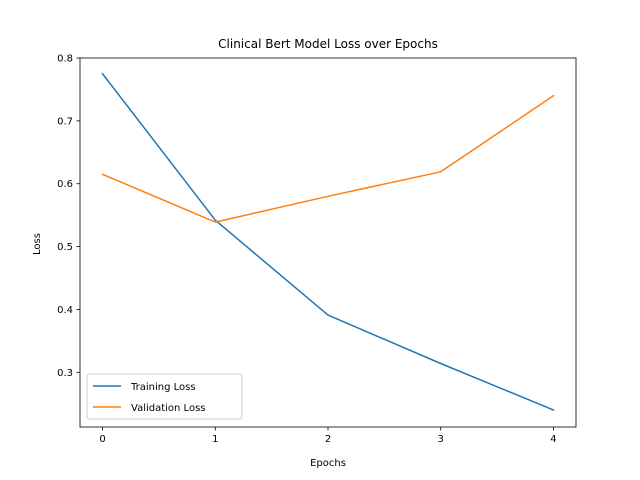 This screenshot has height=480, width=640. Describe the element at coordinates (65, 184) in the screenshot. I see `y-tick-label: 0.6` at that location.